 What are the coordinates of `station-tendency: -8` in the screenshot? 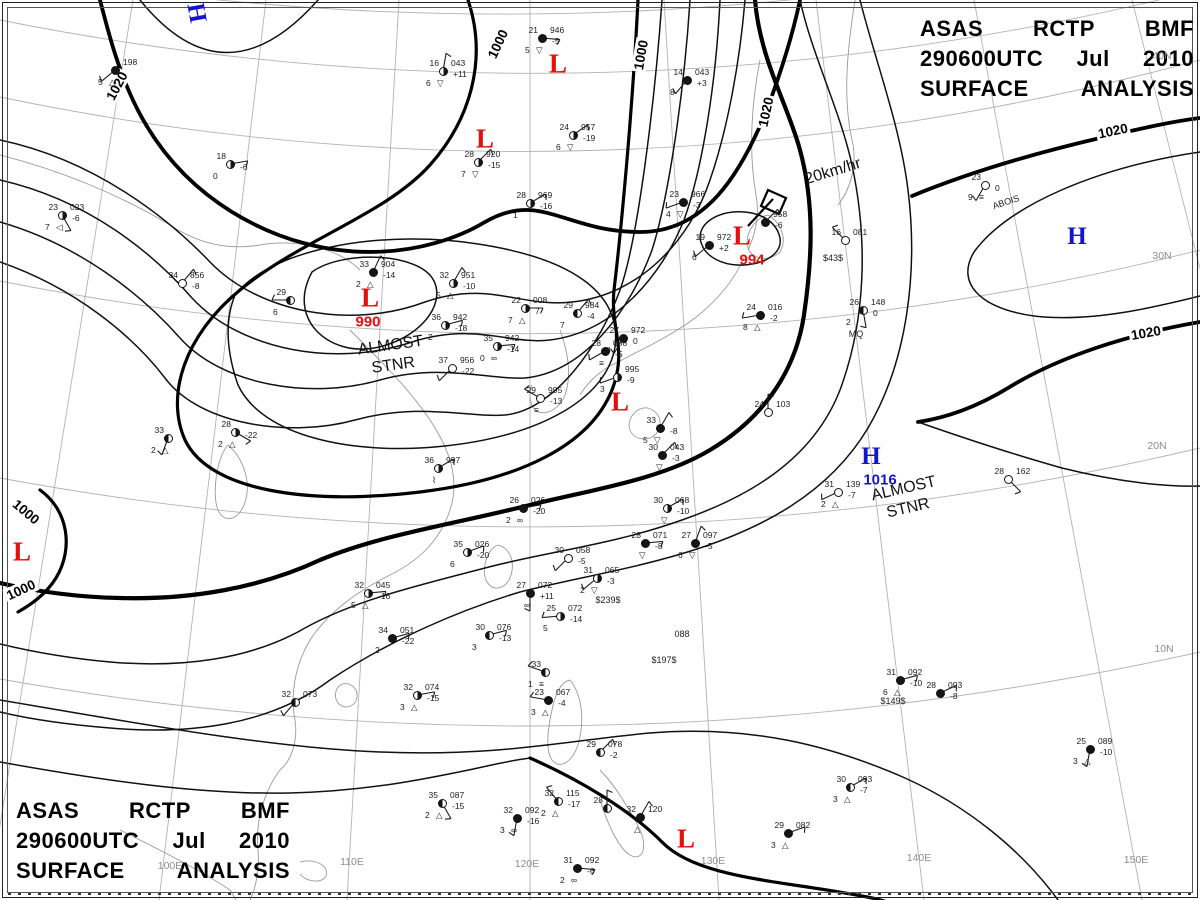 It's located at (954, 696).